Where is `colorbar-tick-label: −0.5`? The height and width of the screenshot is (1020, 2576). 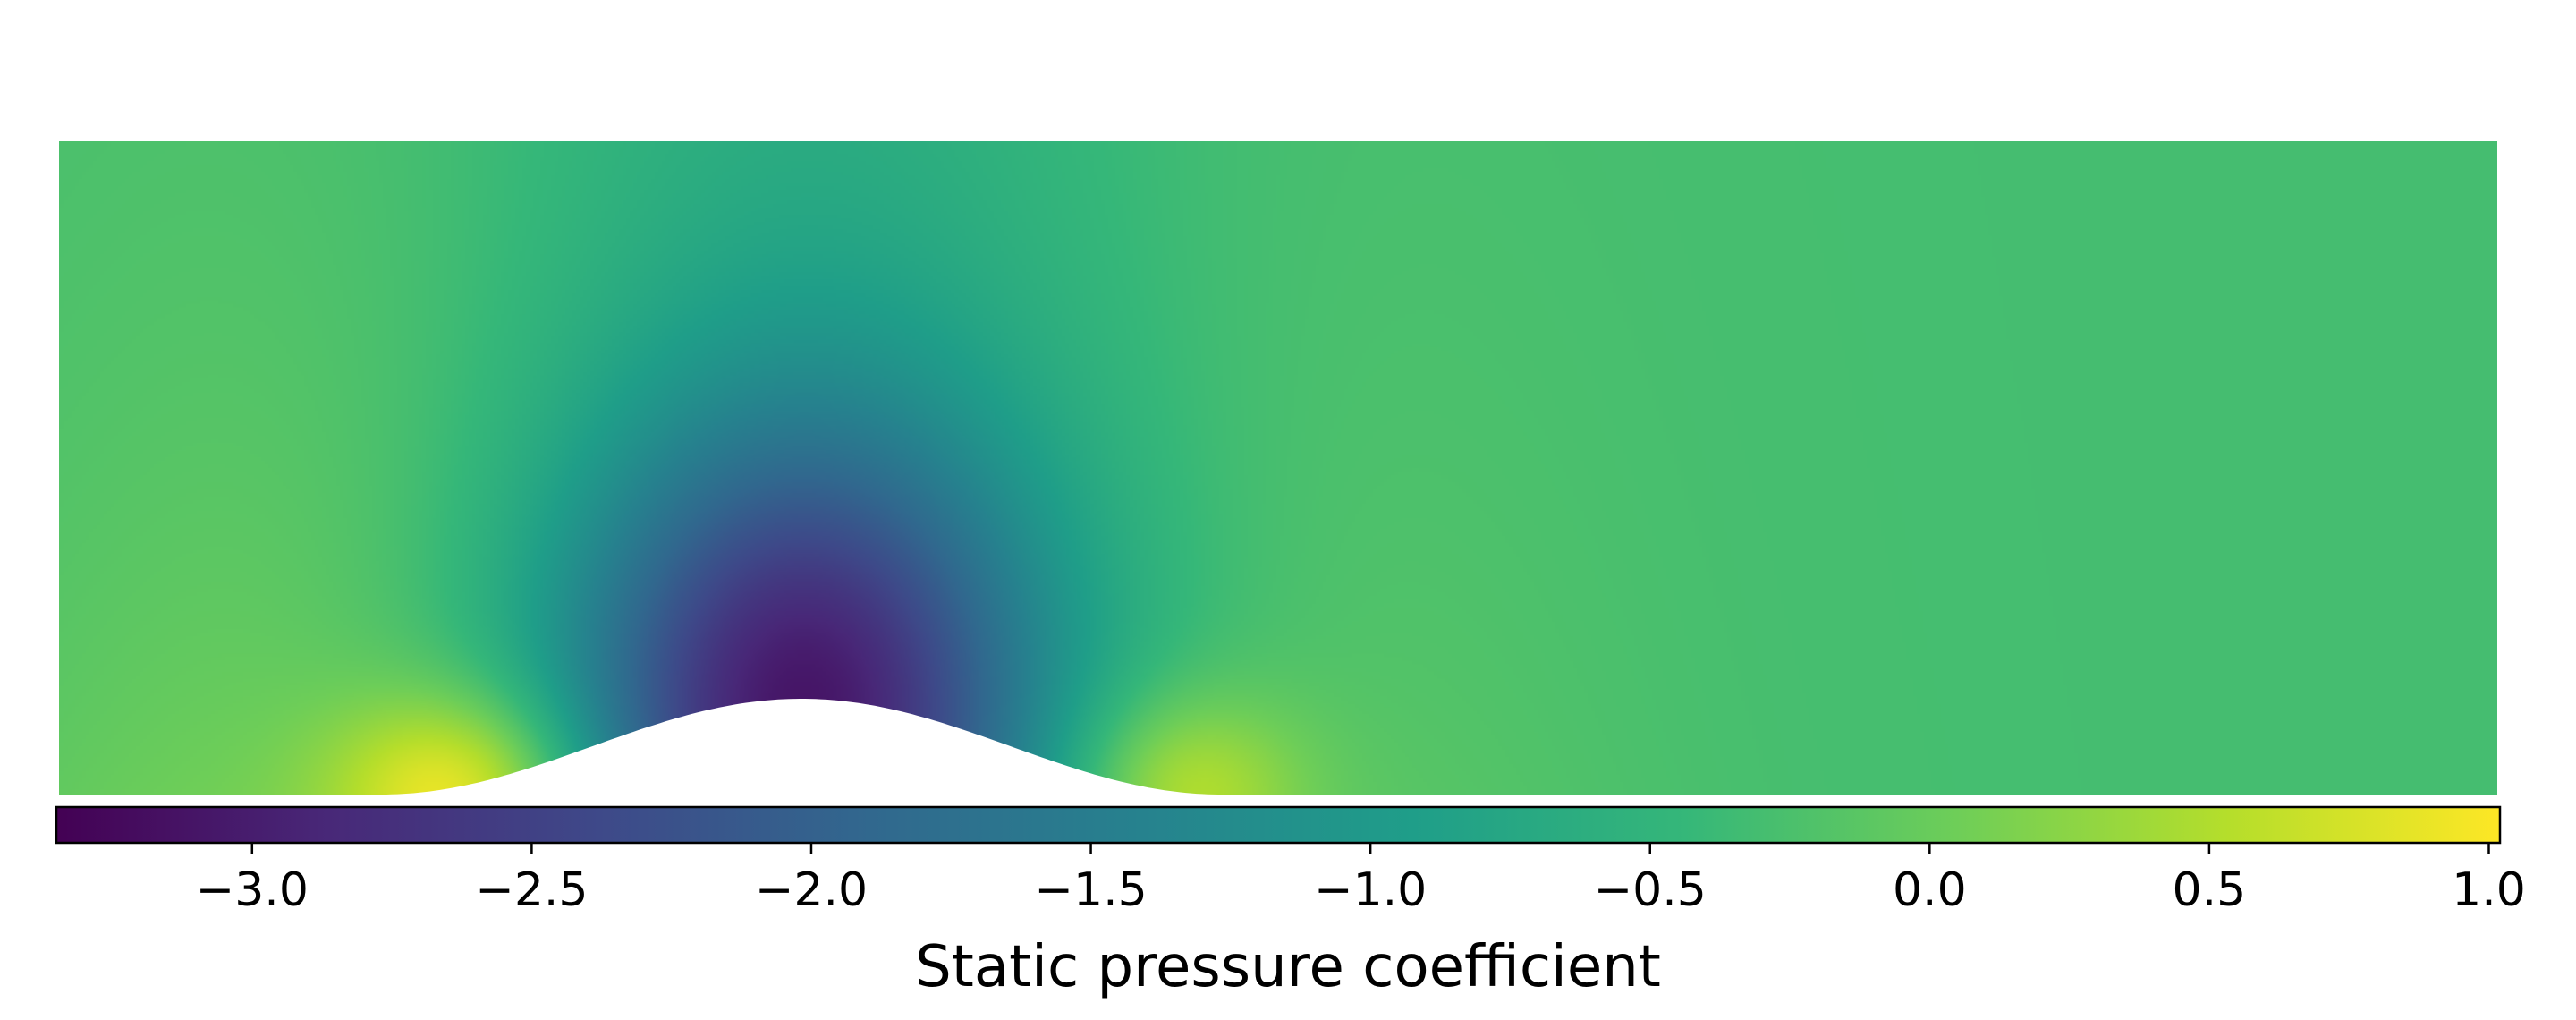 colorbar-tick-label: −0.5 is located at coordinates (1650, 890).